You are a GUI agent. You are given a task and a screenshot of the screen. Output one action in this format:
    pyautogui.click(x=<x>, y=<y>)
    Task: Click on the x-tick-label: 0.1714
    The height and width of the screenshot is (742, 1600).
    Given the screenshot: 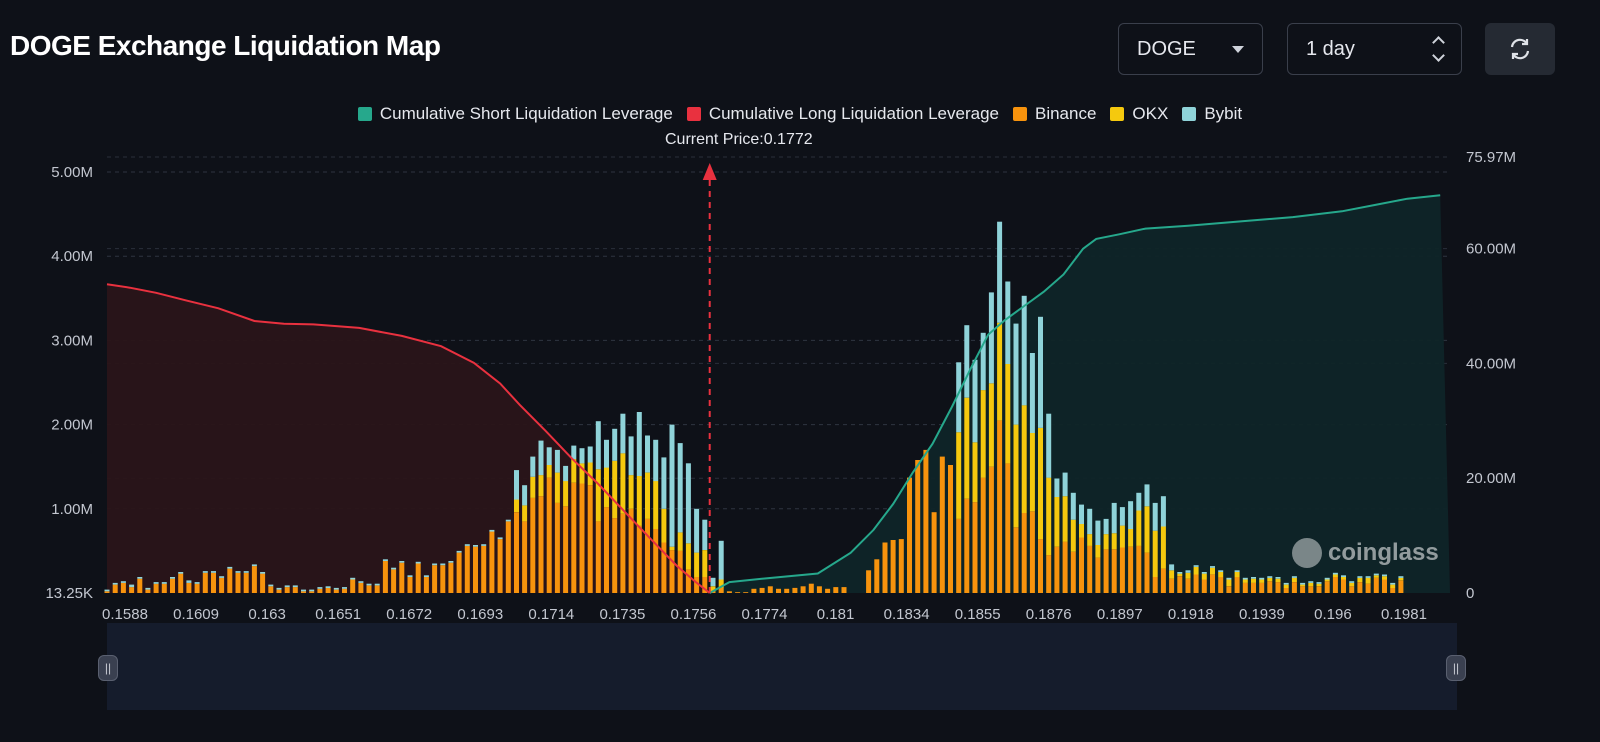 What is the action you would take?
    pyautogui.click(x=551, y=614)
    